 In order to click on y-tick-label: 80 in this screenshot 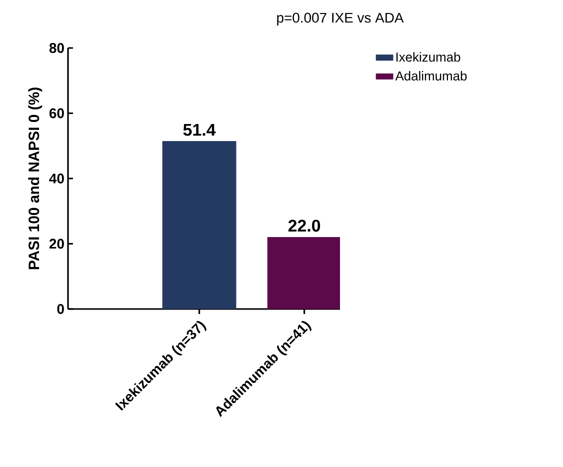, I will do `click(56, 48)`.